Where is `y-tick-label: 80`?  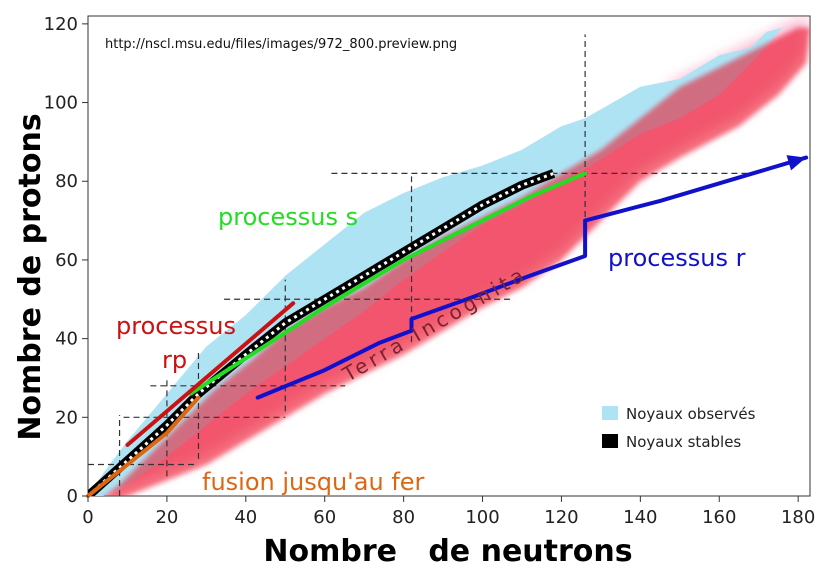
y-tick-label: 80 is located at coordinates (66, 181).